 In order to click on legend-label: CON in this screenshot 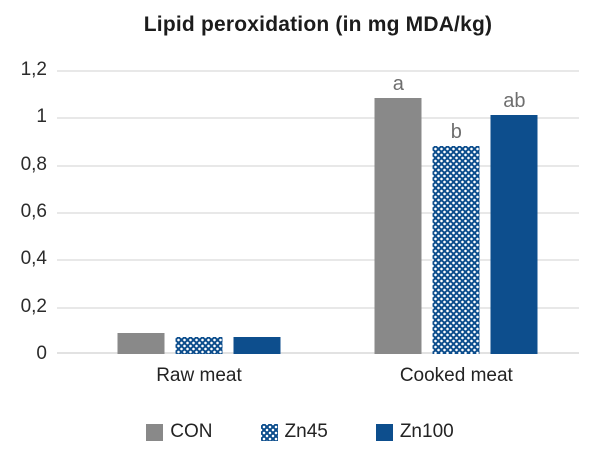, I will do `click(191, 431)`.